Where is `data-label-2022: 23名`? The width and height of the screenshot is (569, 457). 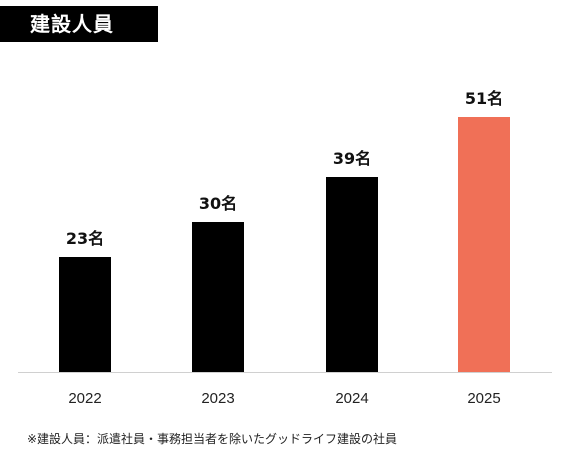
data-label-2022: 23名 is located at coordinates (85, 238).